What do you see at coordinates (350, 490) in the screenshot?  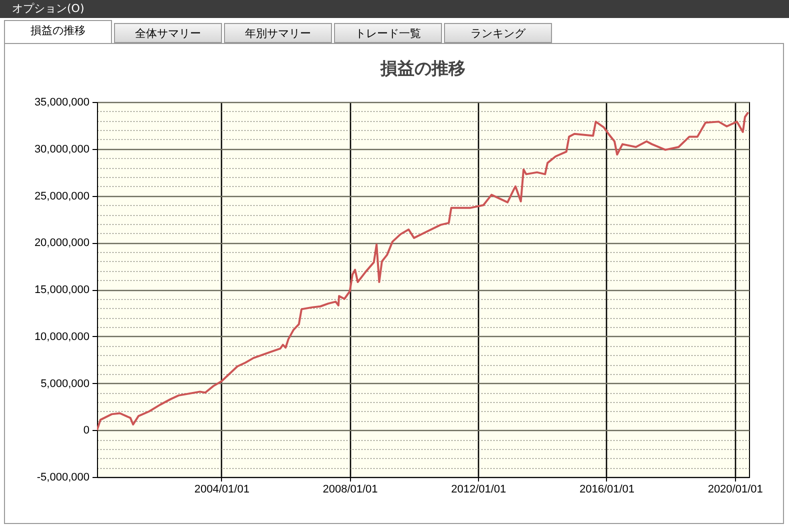 I see `x-tick-label: 2008/01/01` at bounding box center [350, 490].